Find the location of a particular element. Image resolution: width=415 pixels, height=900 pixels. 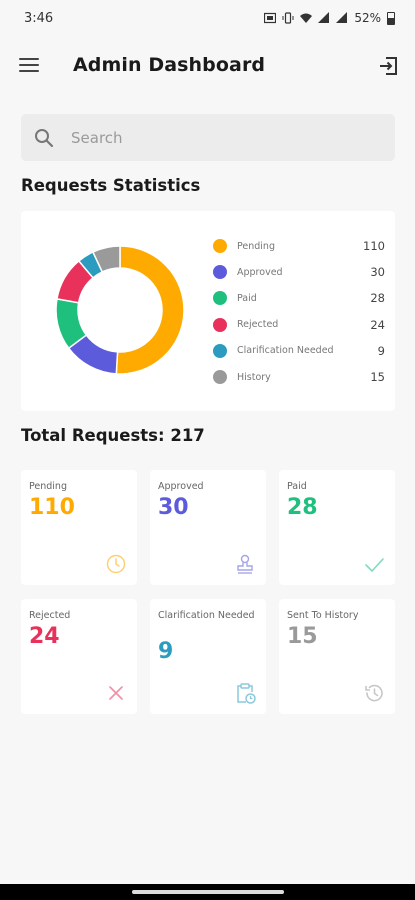

legend-item: History 15 is located at coordinates (299, 377).